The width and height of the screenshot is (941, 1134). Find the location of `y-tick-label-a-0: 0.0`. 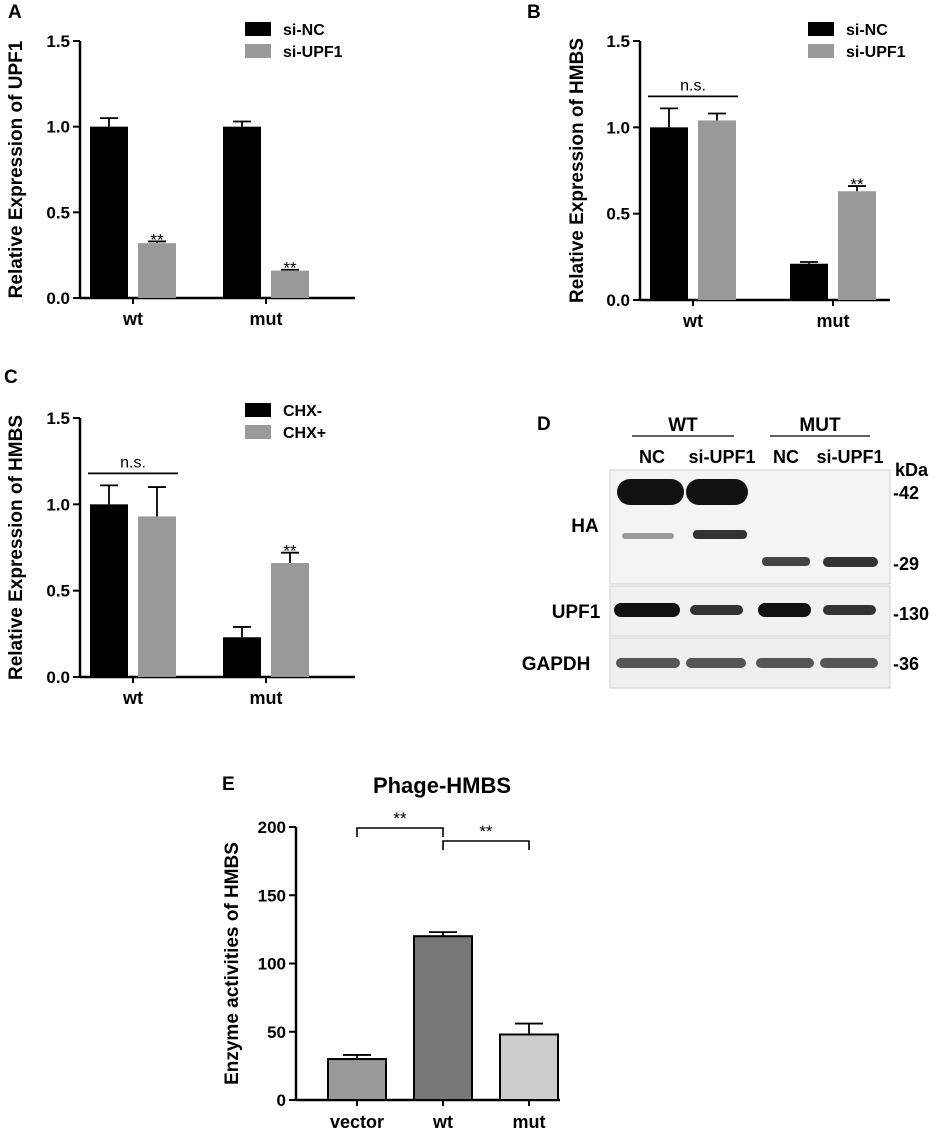

y-tick-label-a-0: 0.0 is located at coordinates (58, 298).